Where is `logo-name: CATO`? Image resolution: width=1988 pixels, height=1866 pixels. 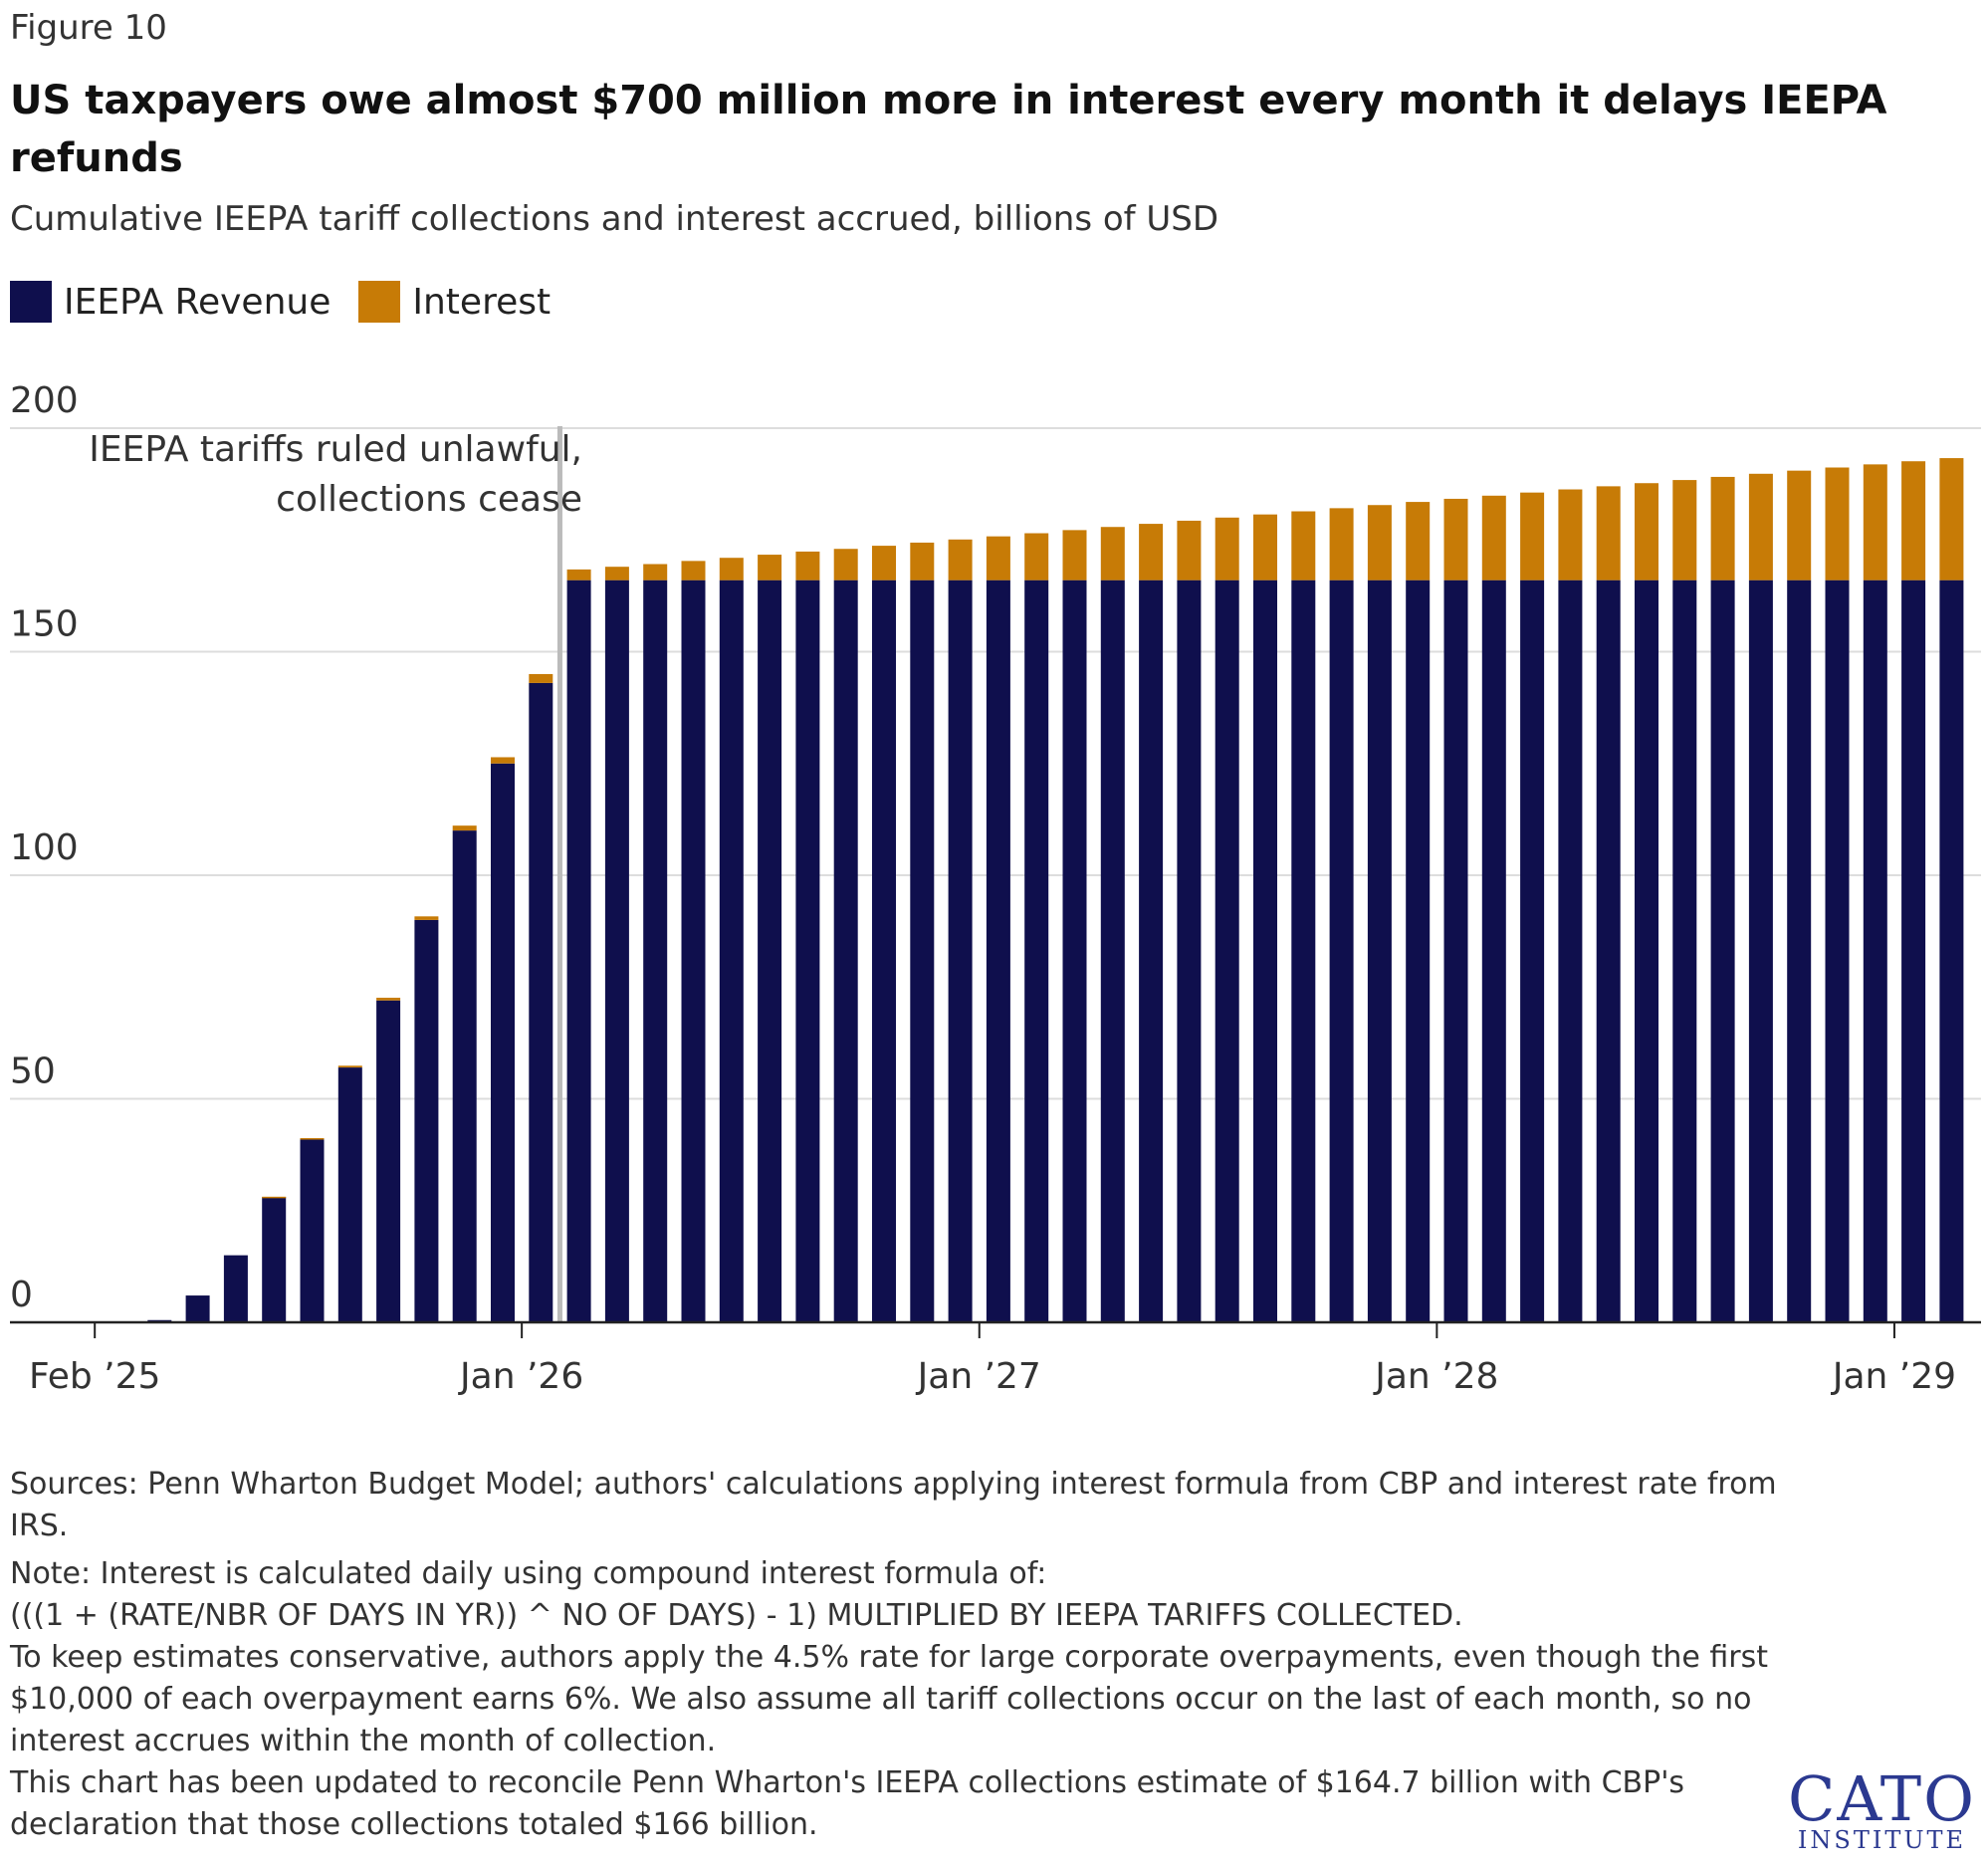
logo-name: CATO is located at coordinates (1881, 1798).